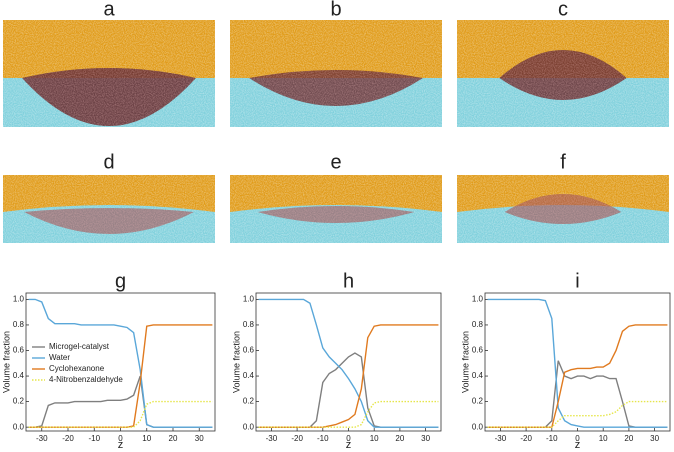 The height and width of the screenshot is (452, 674). I want to click on panel-label: e, so click(335, 162).